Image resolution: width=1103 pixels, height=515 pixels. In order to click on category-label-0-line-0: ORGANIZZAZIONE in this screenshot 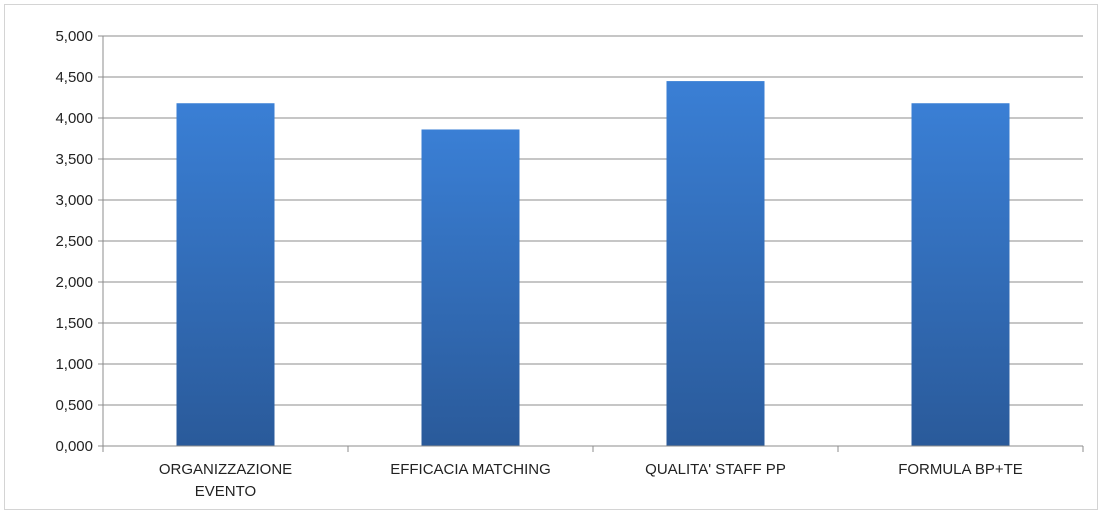, I will do `click(225, 469)`.